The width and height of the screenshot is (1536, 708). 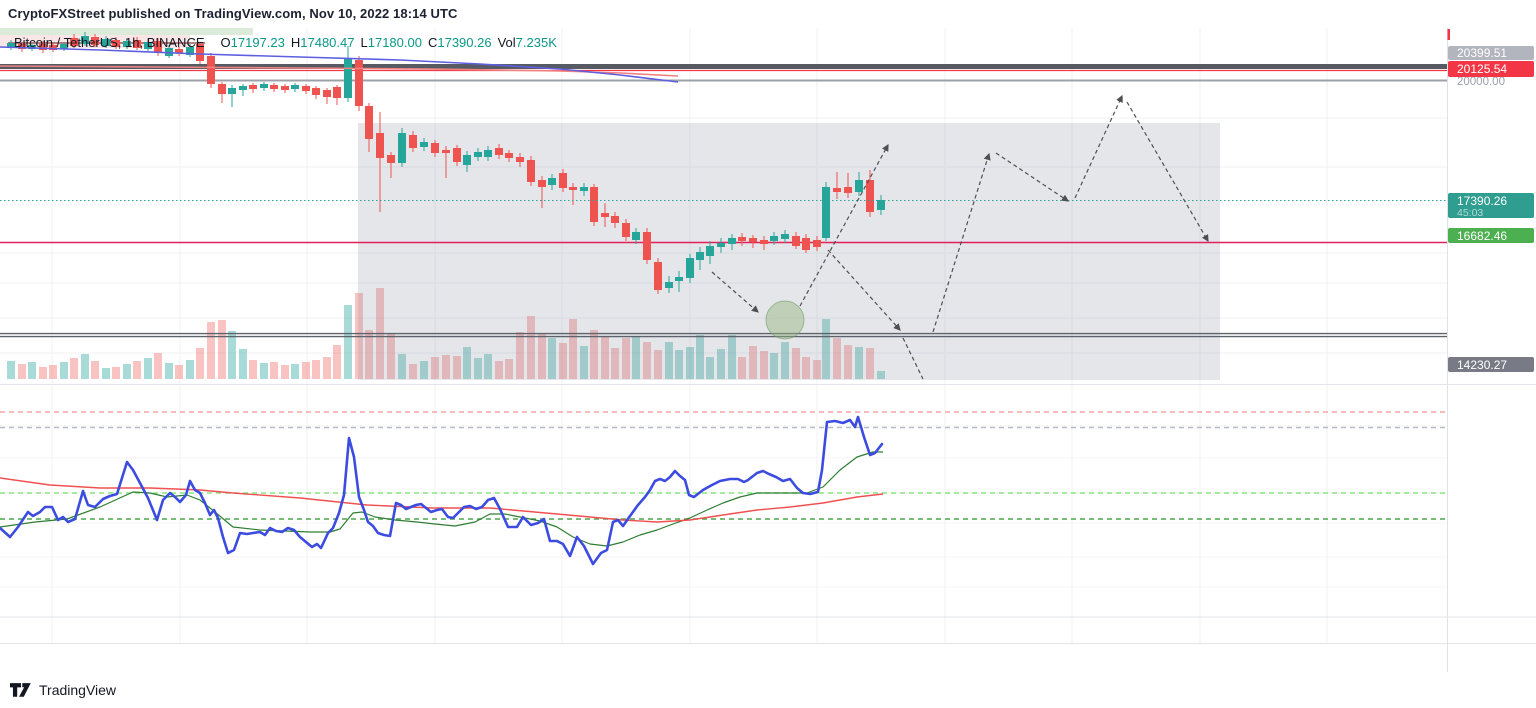 What do you see at coordinates (785, 320) in the screenshot?
I see `annotation-circle` at bounding box center [785, 320].